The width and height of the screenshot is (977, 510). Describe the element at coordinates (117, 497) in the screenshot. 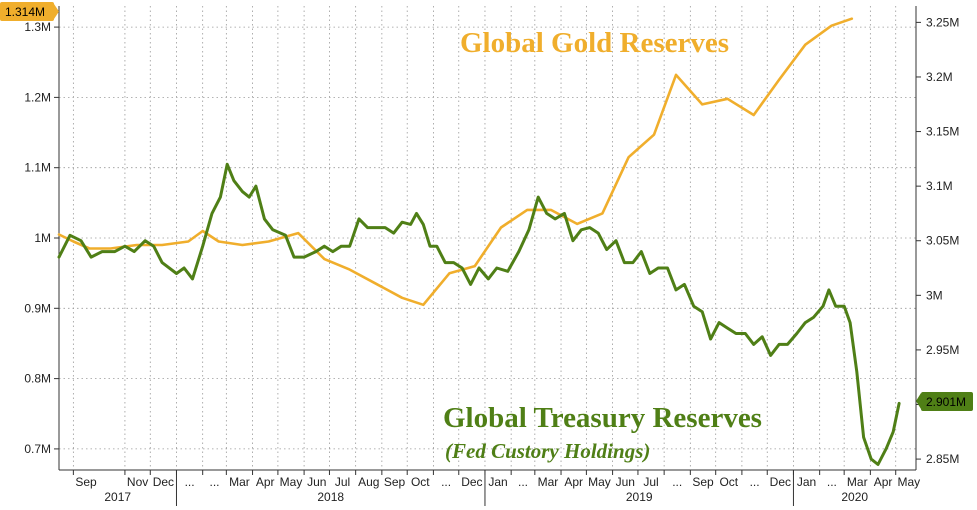

I see `year-label: 2017` at that location.